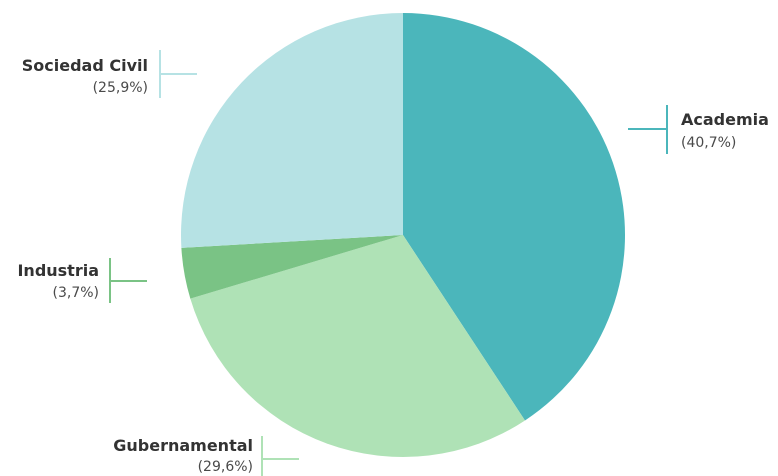  What do you see at coordinates (708, 143) in the screenshot?
I see `academia-value: (40,7%)` at bounding box center [708, 143].